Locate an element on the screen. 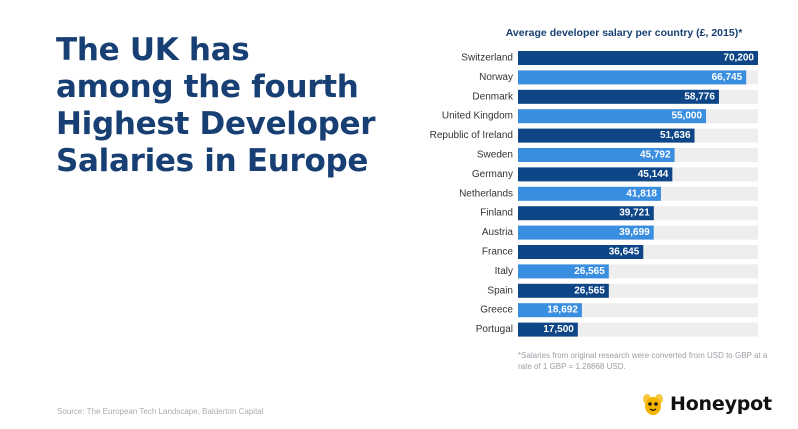  value-label: 51,636 is located at coordinates (675, 135).